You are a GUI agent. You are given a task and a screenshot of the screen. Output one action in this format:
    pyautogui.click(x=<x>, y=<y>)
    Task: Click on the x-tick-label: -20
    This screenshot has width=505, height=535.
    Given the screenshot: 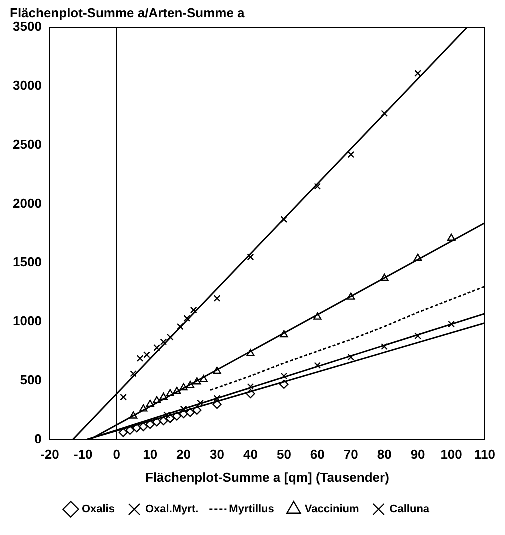 What is the action you would take?
    pyautogui.click(x=50, y=454)
    